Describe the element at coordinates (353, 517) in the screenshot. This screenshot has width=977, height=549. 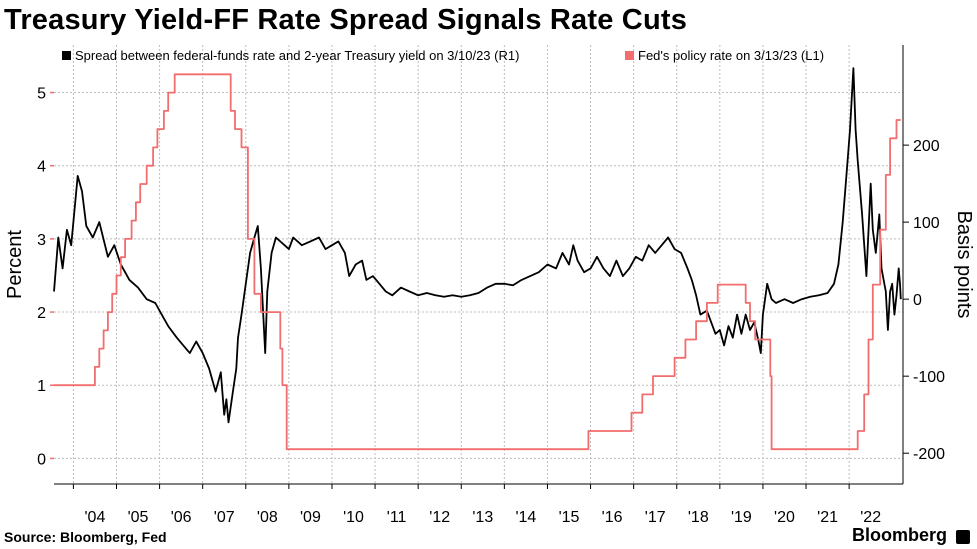
I see `x-tick-label: '10` at that location.